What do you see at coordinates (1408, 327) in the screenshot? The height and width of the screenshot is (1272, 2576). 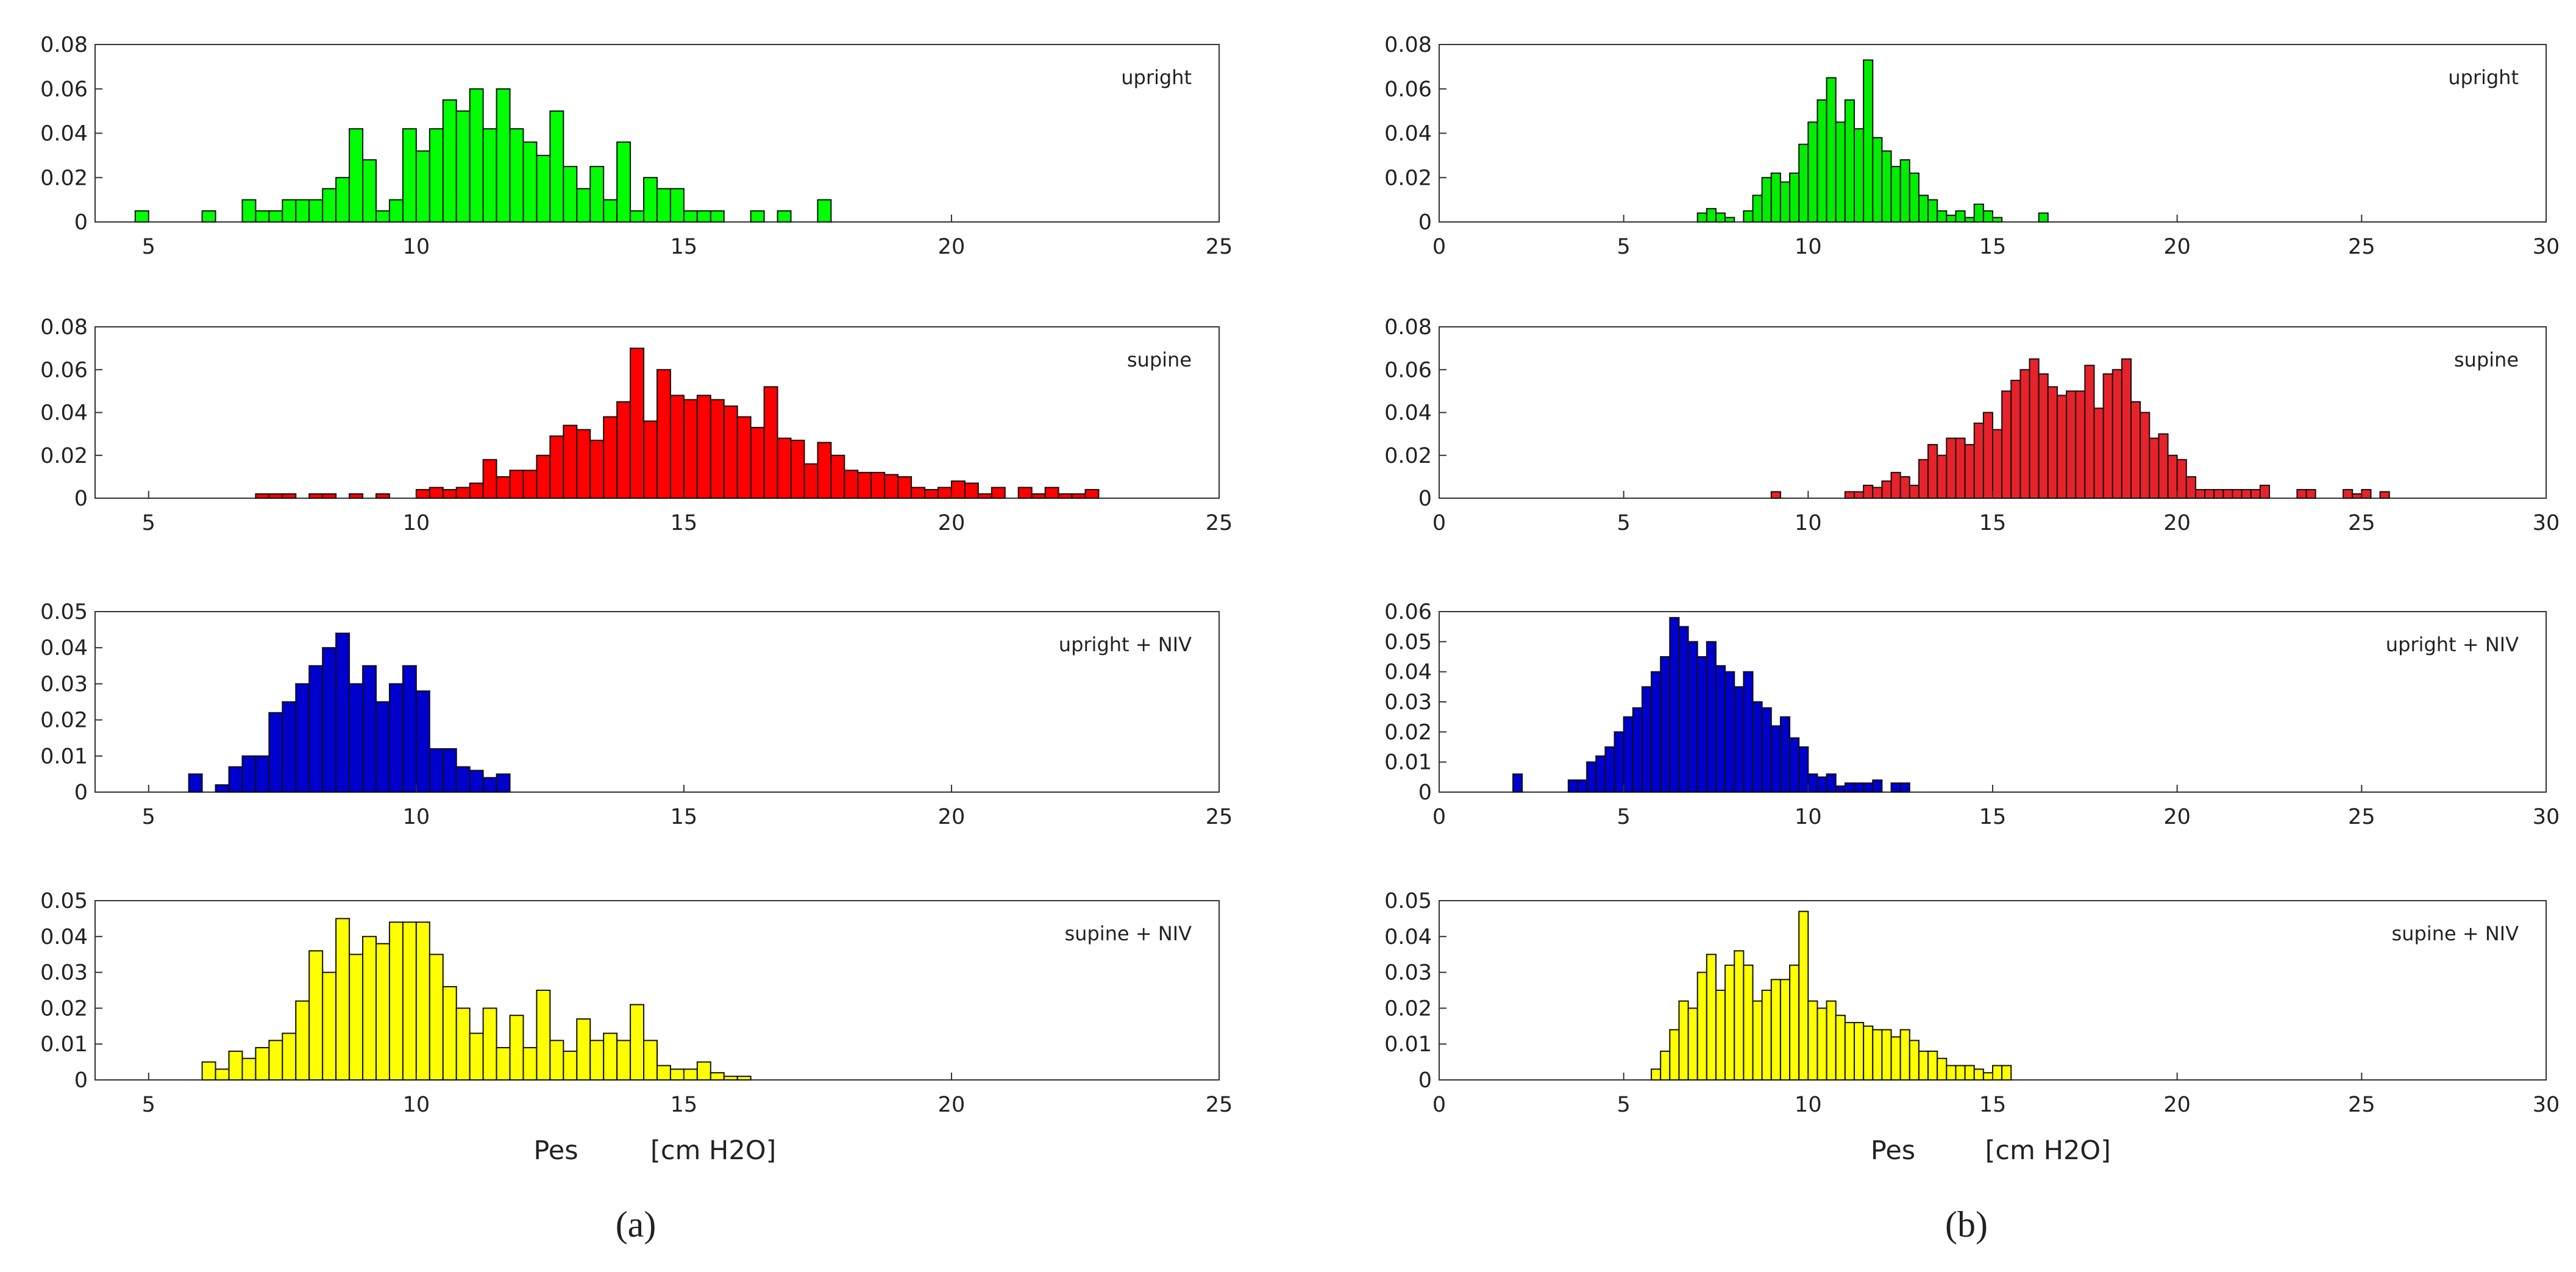 I see `y-tick-label: 0.08` at bounding box center [1408, 327].